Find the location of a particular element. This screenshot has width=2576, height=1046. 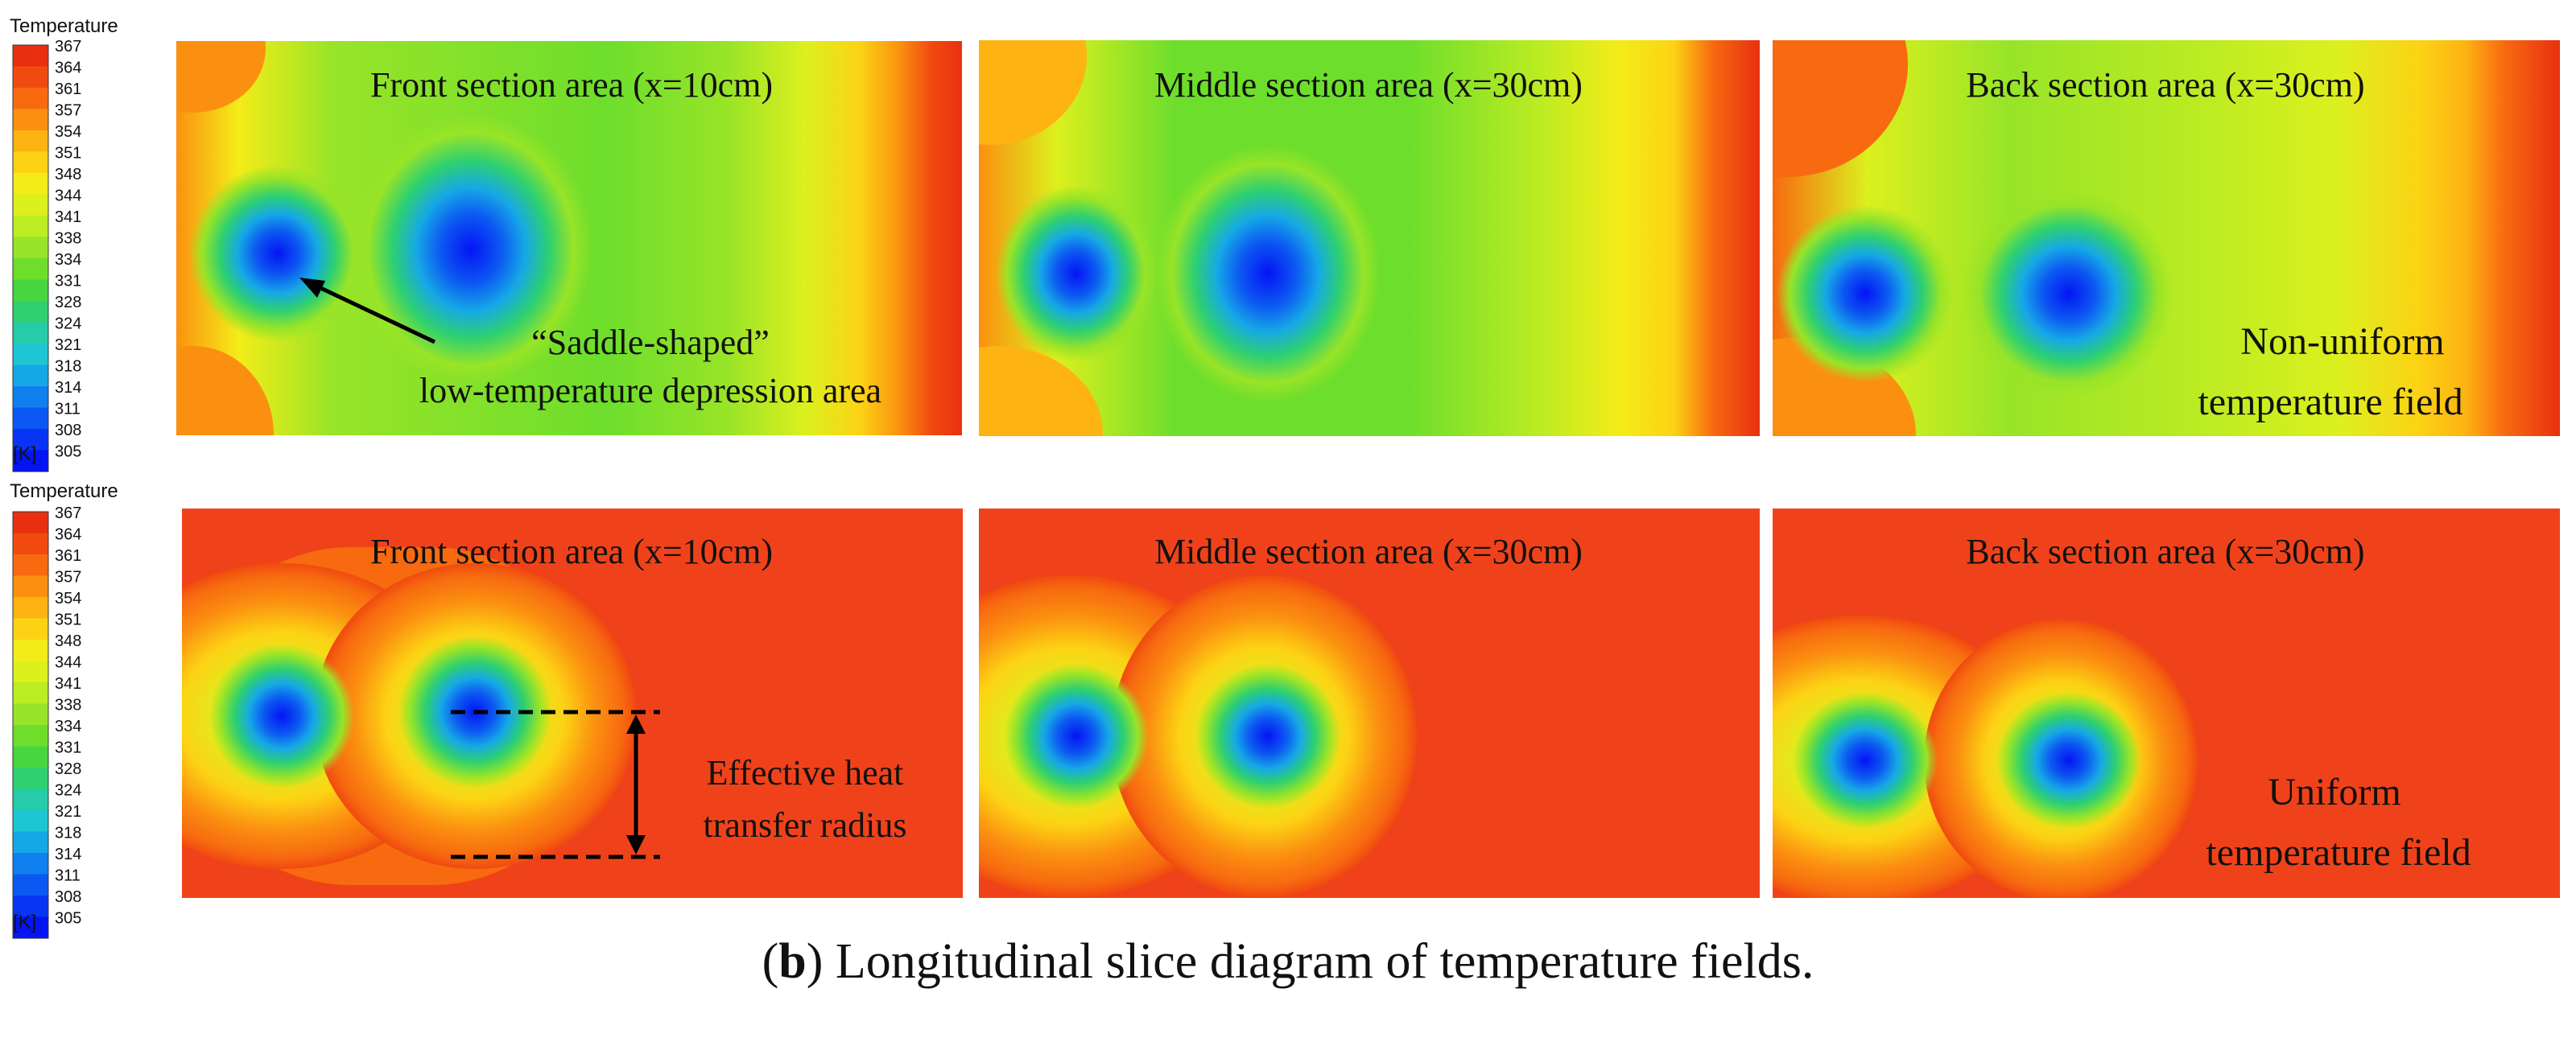

panel-title-bottom-middle: Middle section area (x=30cm) is located at coordinates (1368, 551).